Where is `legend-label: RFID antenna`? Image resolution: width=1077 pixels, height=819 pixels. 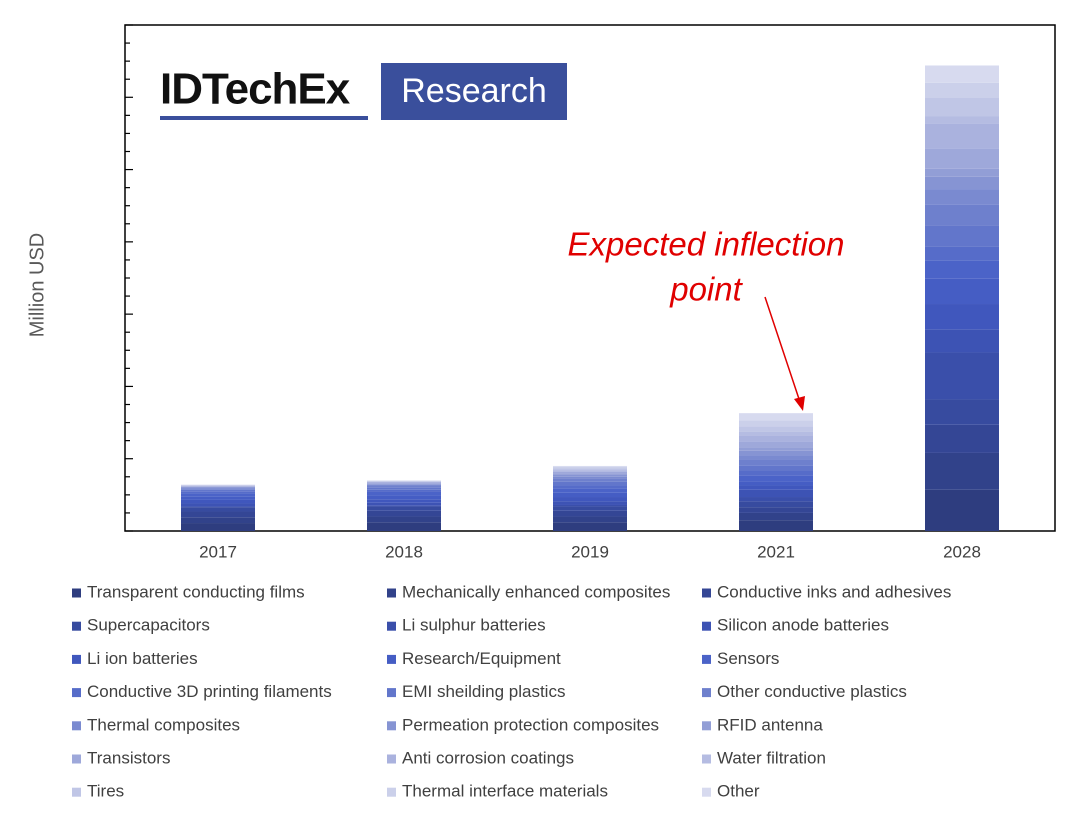 legend-label: RFID antenna is located at coordinates (770, 724).